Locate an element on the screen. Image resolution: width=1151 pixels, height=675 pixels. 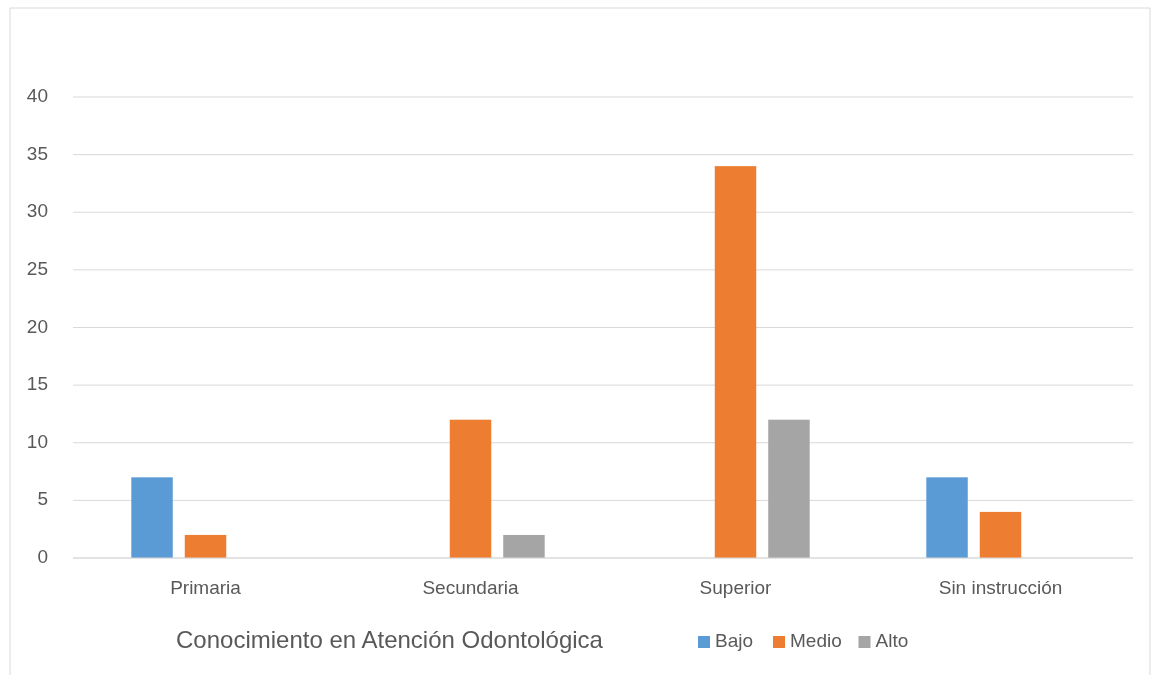
y-tick-label: 10 is located at coordinates (37, 441).